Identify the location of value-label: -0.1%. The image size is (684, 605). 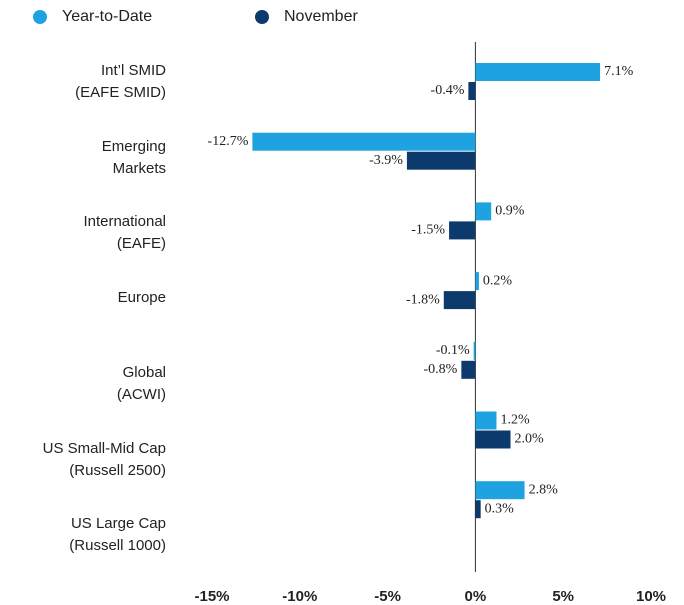
(453, 350).